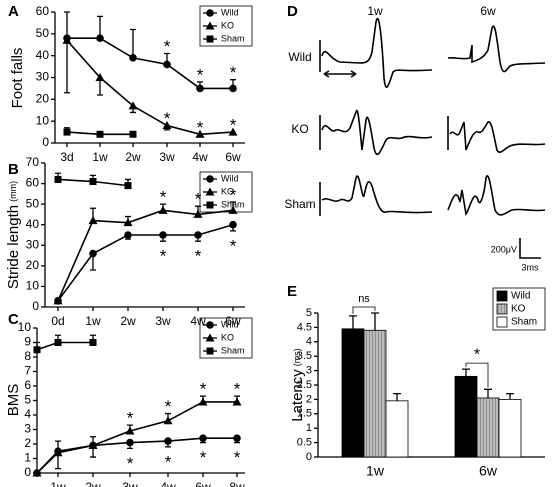 Image resolution: width=553 pixels, height=487 pixels. Describe the element at coordinates (57, 321) in the screenshot. I see `x-tick-label: 0d` at that location.